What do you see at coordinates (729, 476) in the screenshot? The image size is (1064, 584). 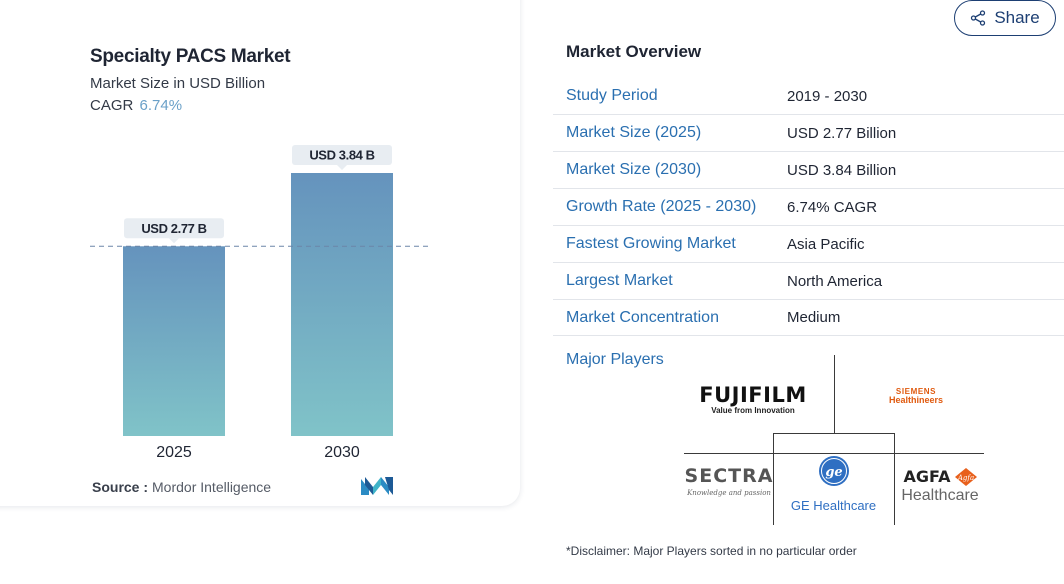 I see `sectra-name: SECTRA` at bounding box center [729, 476].